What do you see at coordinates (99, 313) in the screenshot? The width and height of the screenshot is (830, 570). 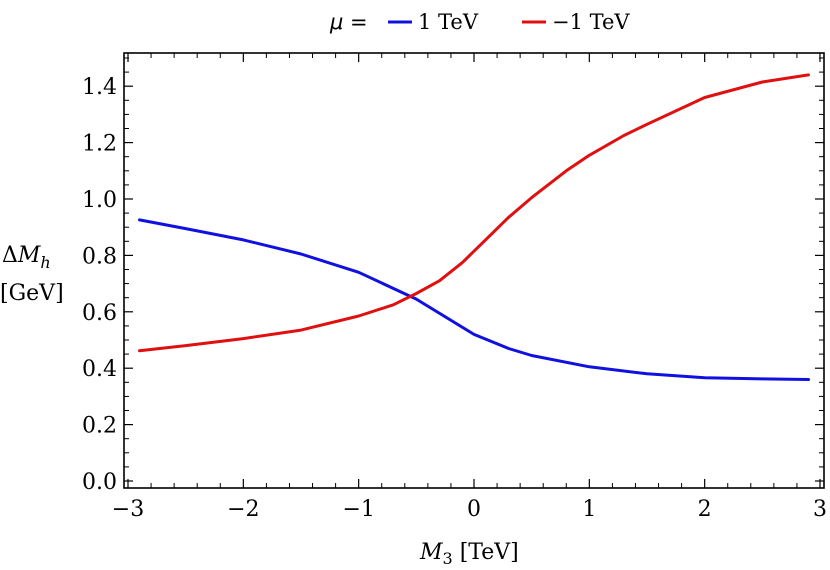 I see `y-tick-label: 0.6` at bounding box center [99, 313].